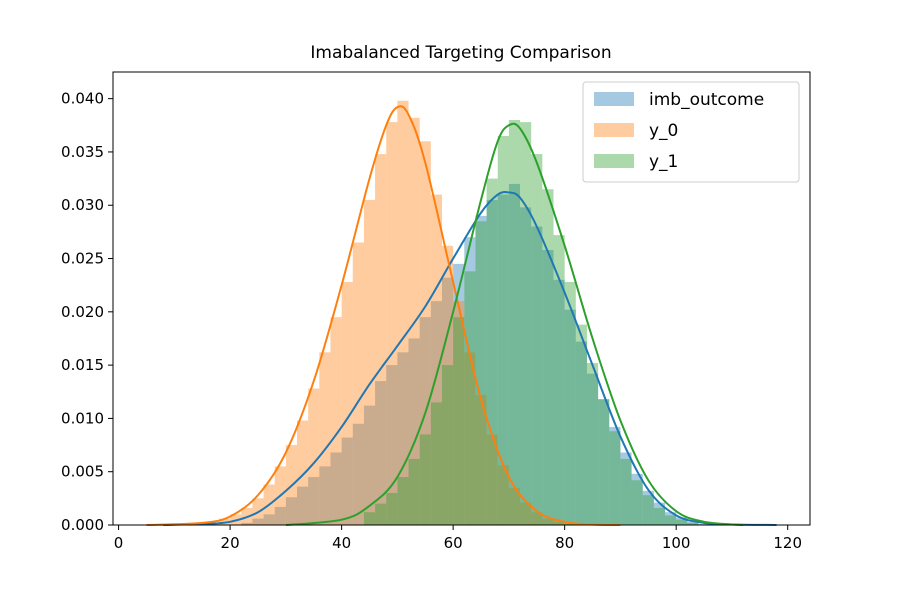 This screenshot has height=604, width=900. Describe the element at coordinates (663, 162) in the screenshot. I see `legend-label-y-1: y_1` at that location.